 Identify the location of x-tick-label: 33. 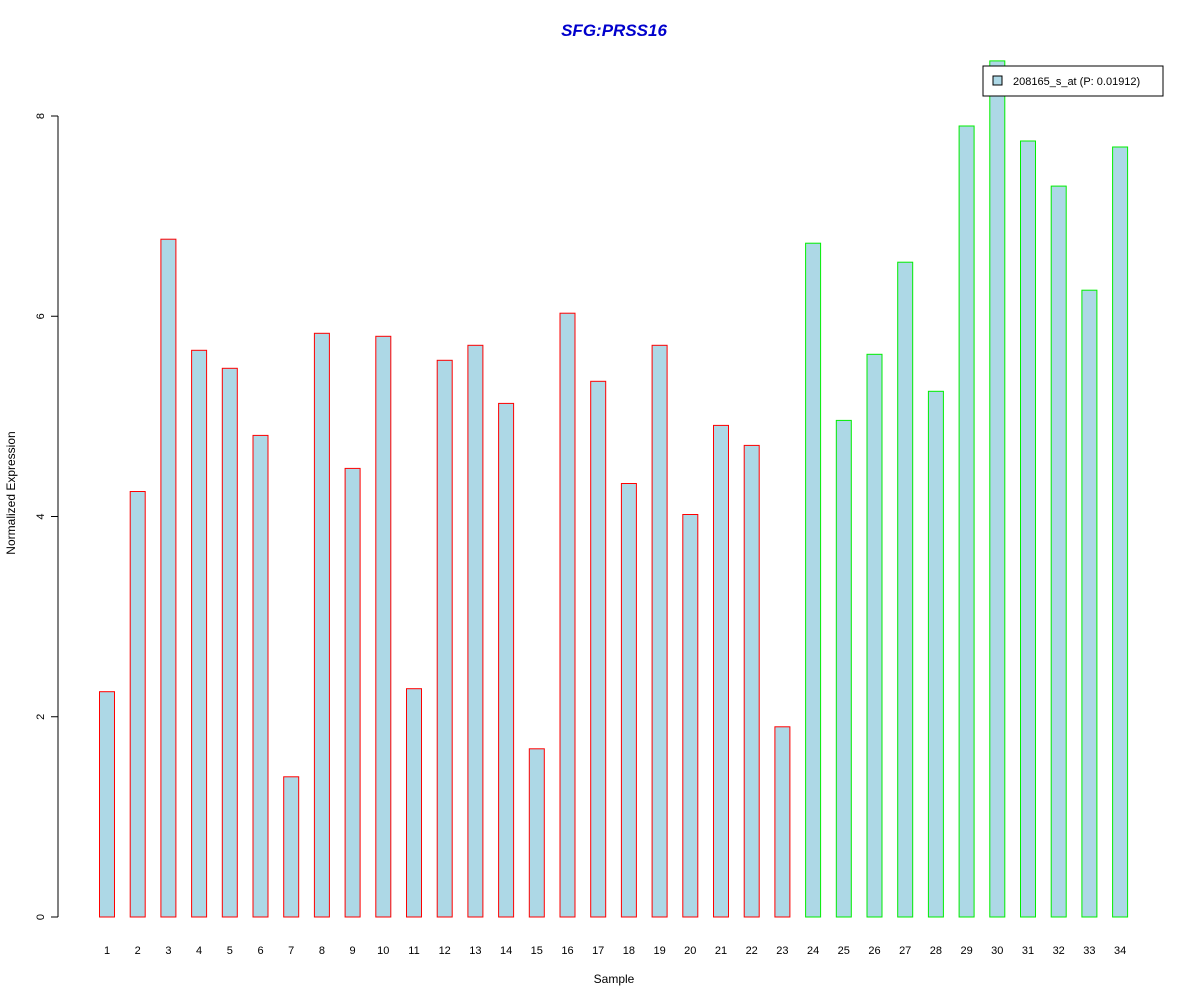
(1089, 951).